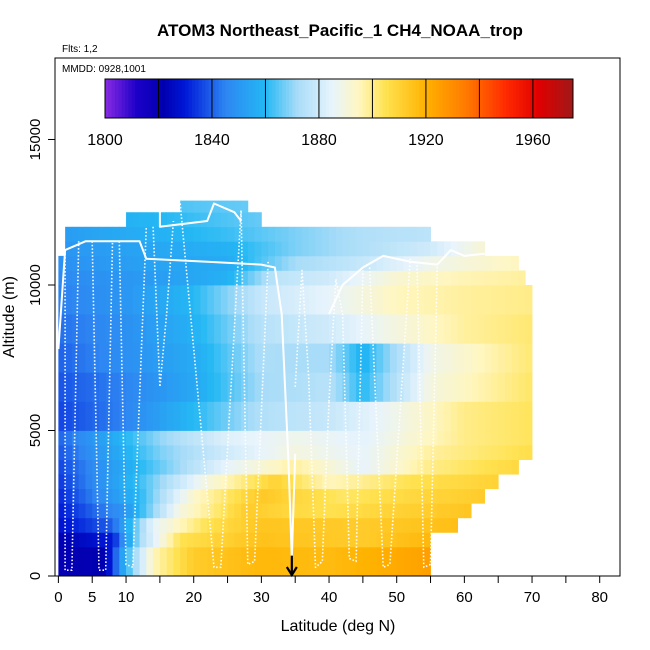 The image size is (650, 650). Describe the element at coordinates (163, 304) in the screenshot. I see `flight-track-profile` at that location.